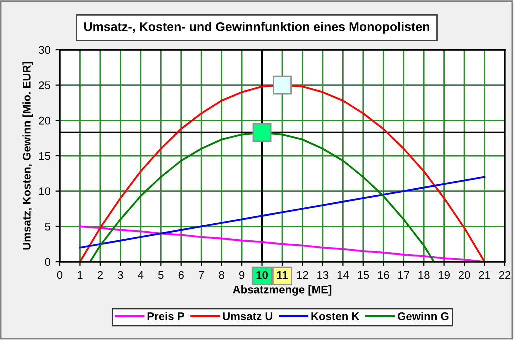 Image resolution: width=514 pixels, height=340 pixels. What do you see at coordinates (323, 275) in the screenshot?
I see `x-tick-label: 13` at bounding box center [323, 275].